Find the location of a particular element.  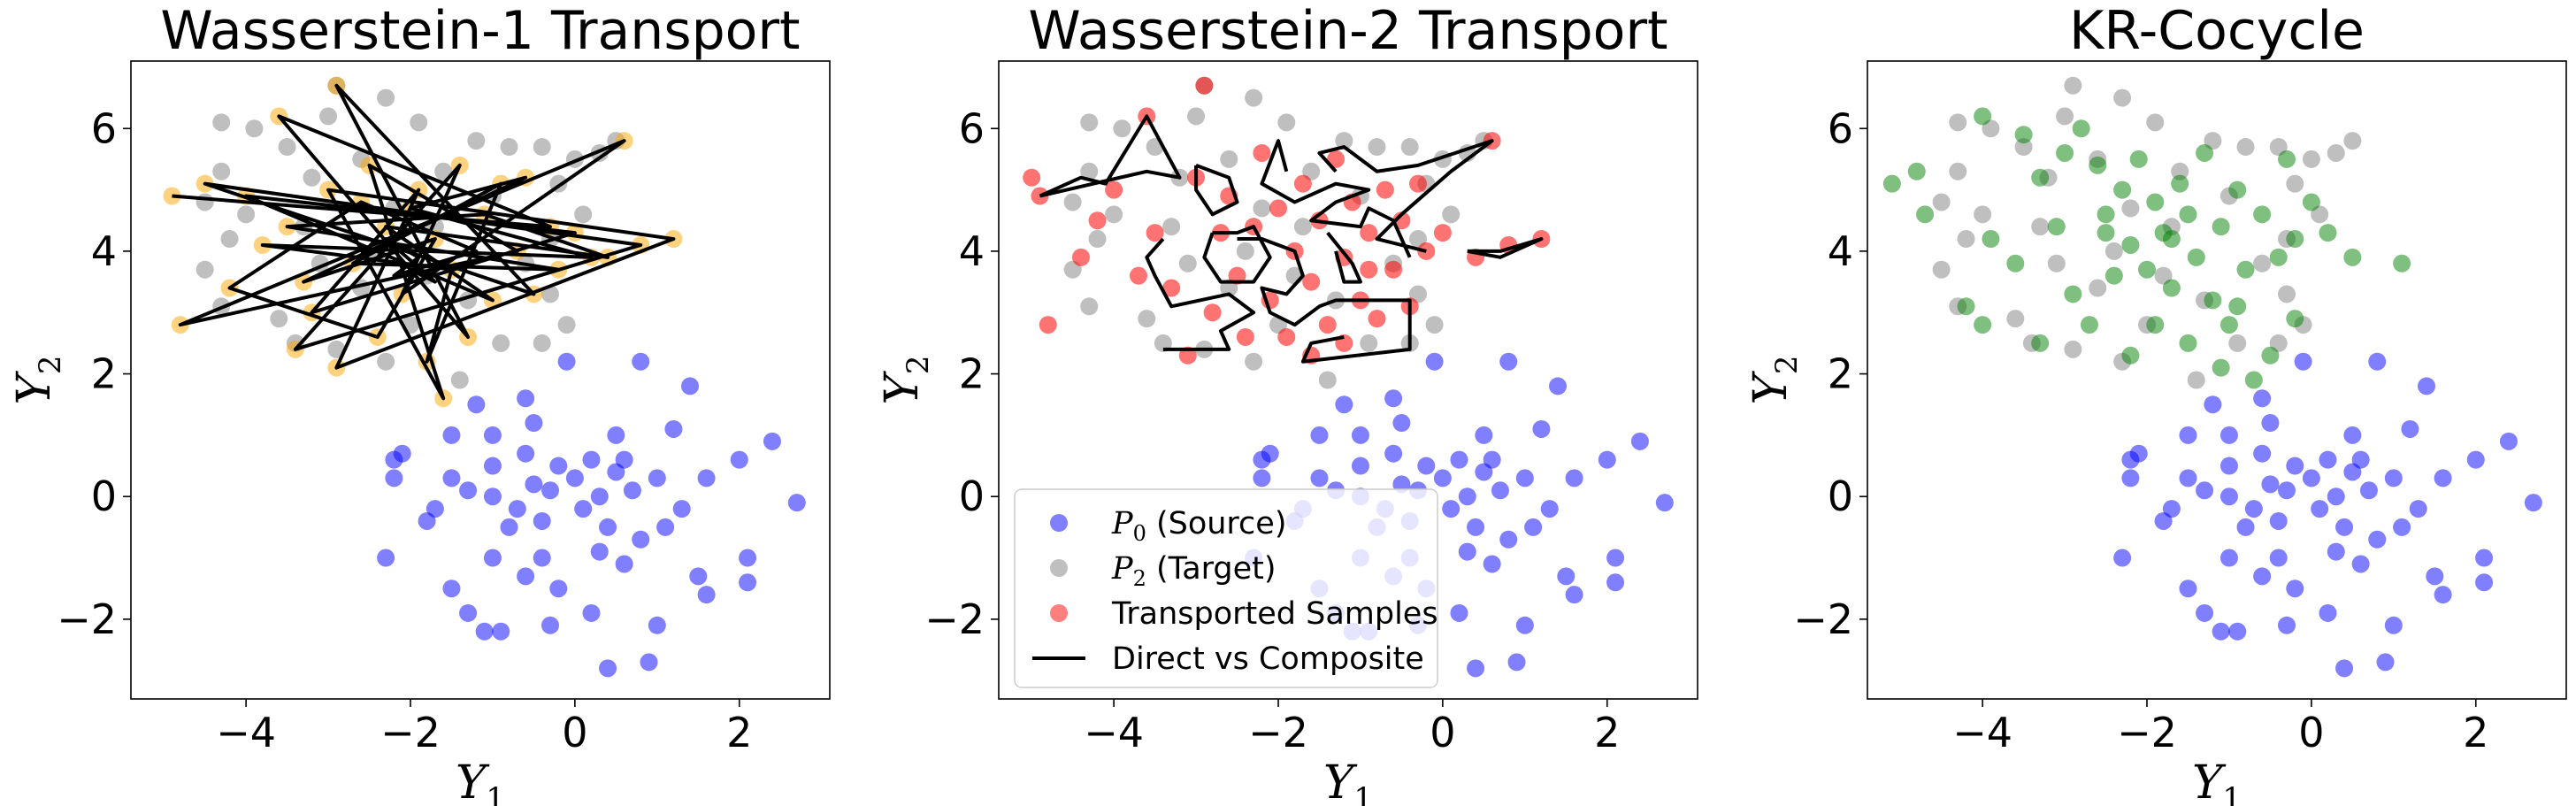

target-series is located at coordinates (1278, 233).